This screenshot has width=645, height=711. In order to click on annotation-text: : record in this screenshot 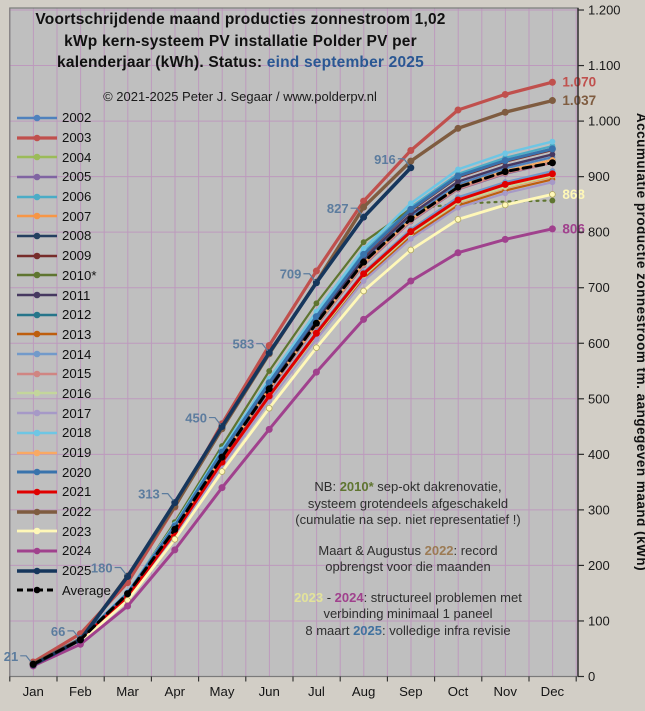, I will do `click(475, 550)`.